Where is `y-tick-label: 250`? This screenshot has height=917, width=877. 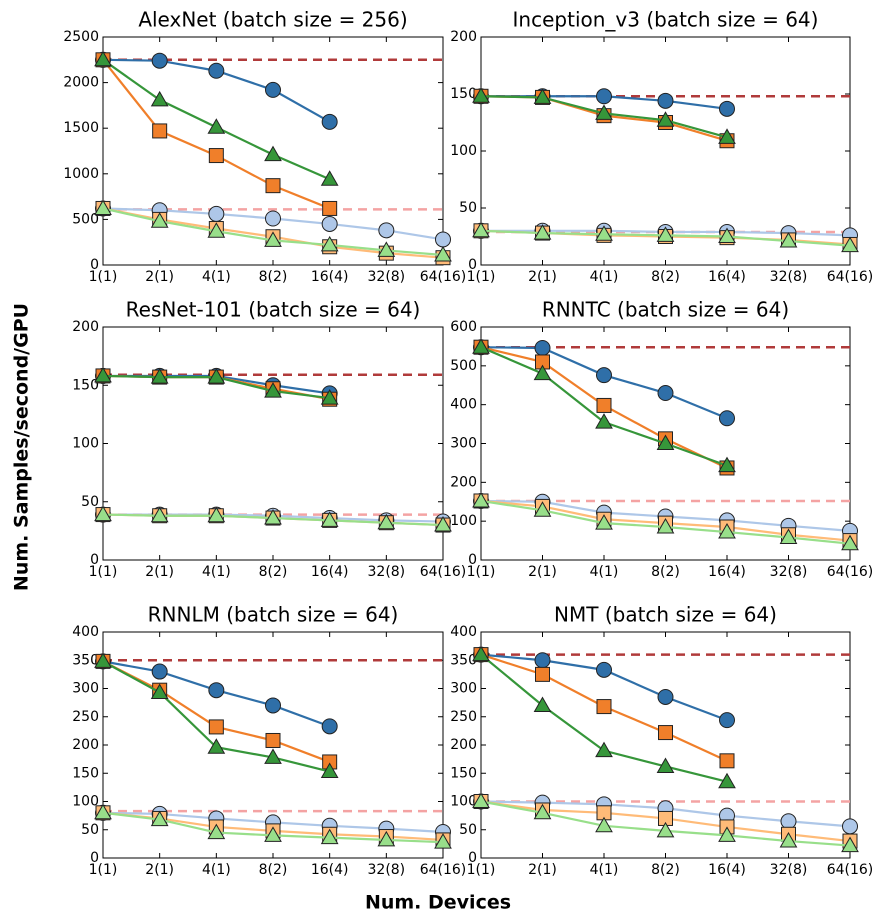
y-tick-label: 250 is located at coordinates (85, 717).